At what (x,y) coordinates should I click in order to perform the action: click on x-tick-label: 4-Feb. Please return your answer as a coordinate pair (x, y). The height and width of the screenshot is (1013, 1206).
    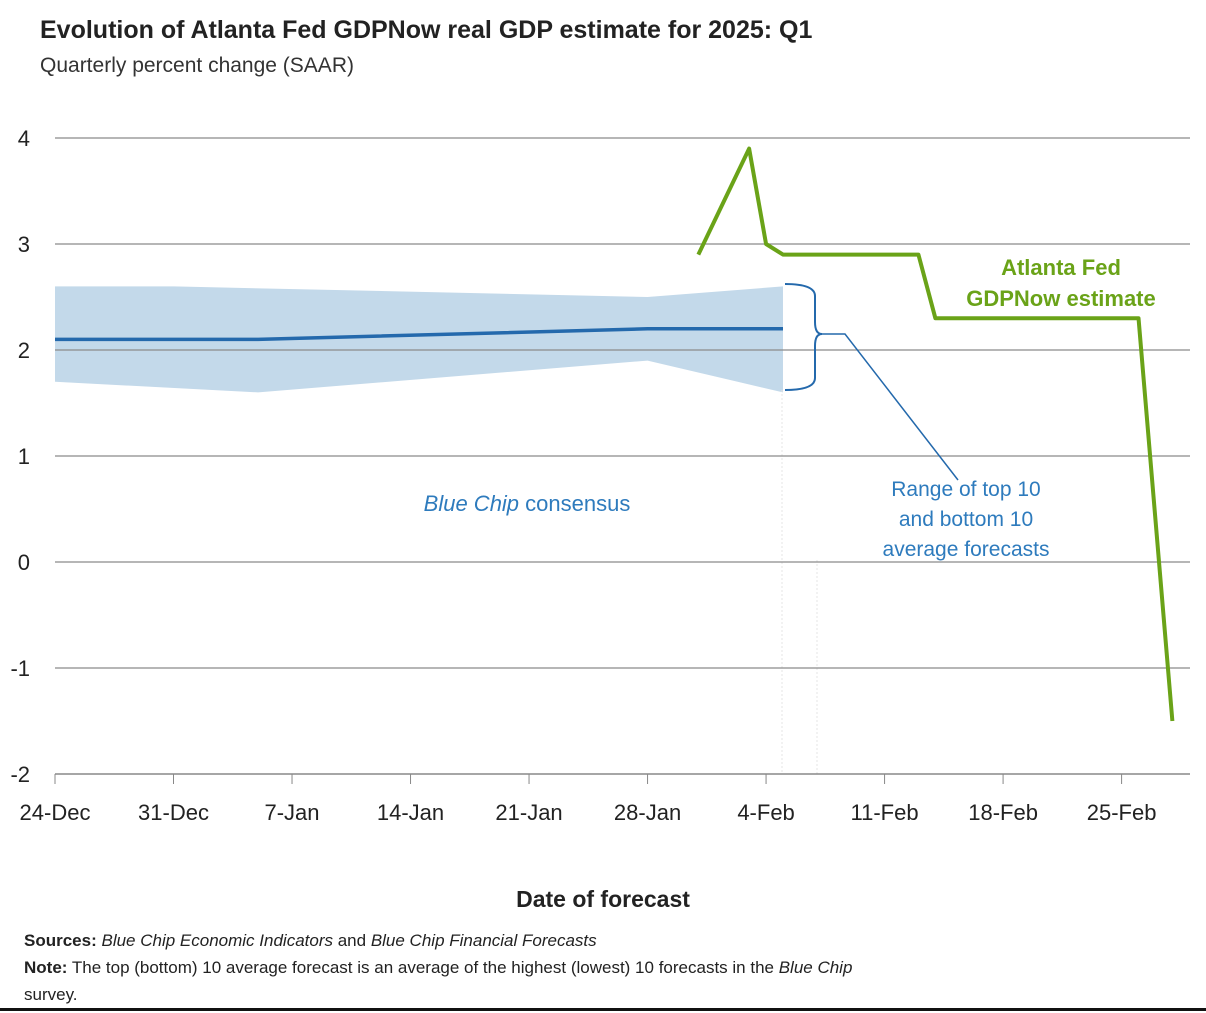
    Looking at the image, I should click on (765, 812).